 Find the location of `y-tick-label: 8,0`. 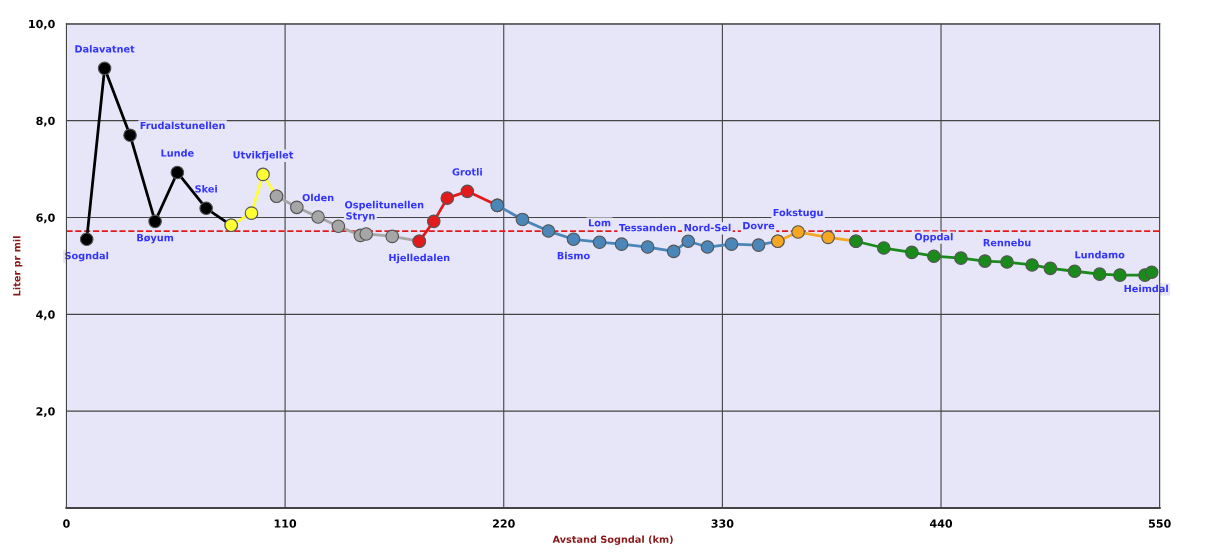

y-tick-label: 8,0 is located at coordinates (45, 121).